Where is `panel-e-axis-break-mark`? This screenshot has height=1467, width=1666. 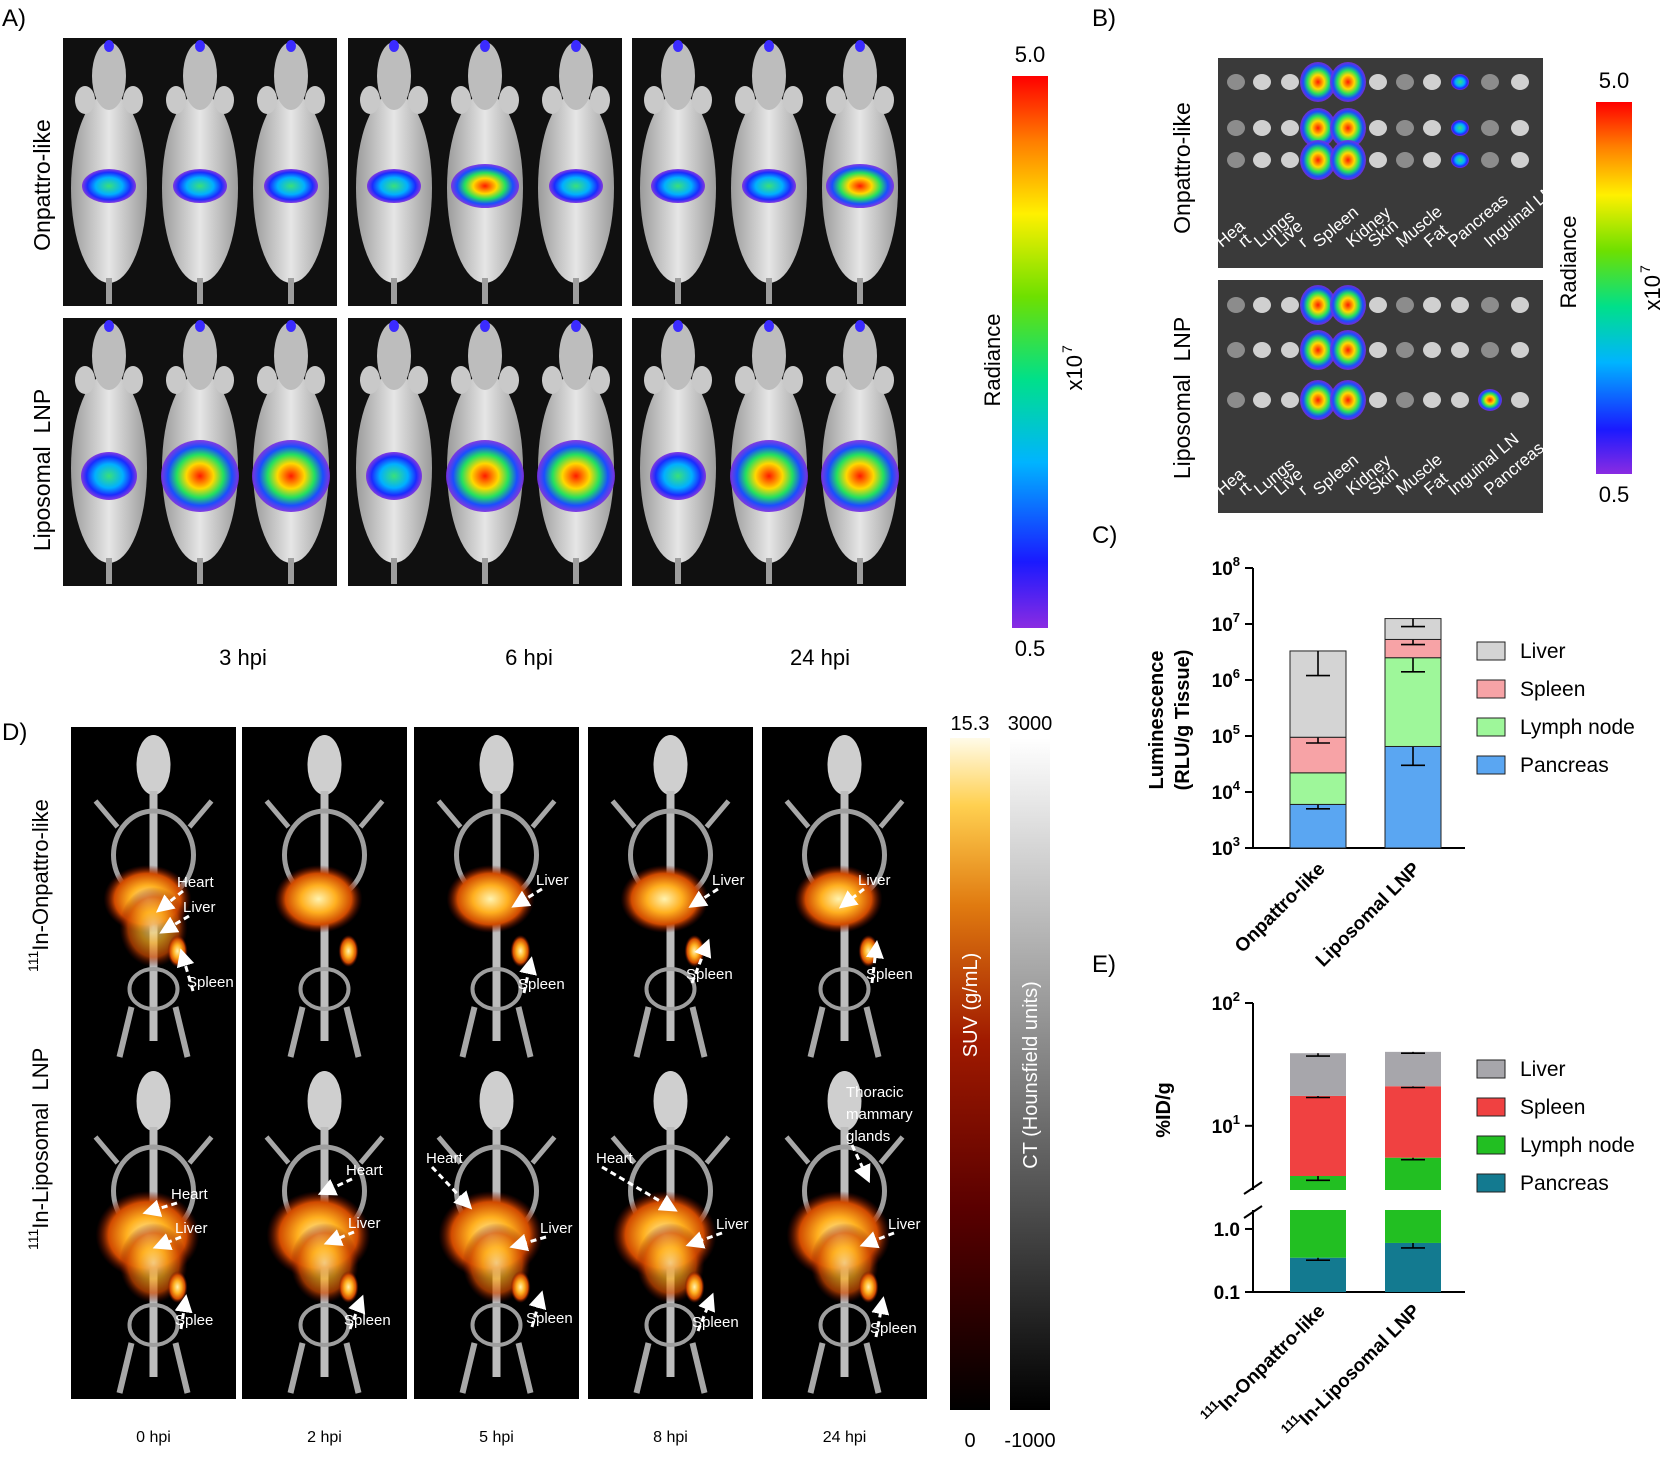 panel-e-axis-break-mark is located at coordinates (1253, 1212).